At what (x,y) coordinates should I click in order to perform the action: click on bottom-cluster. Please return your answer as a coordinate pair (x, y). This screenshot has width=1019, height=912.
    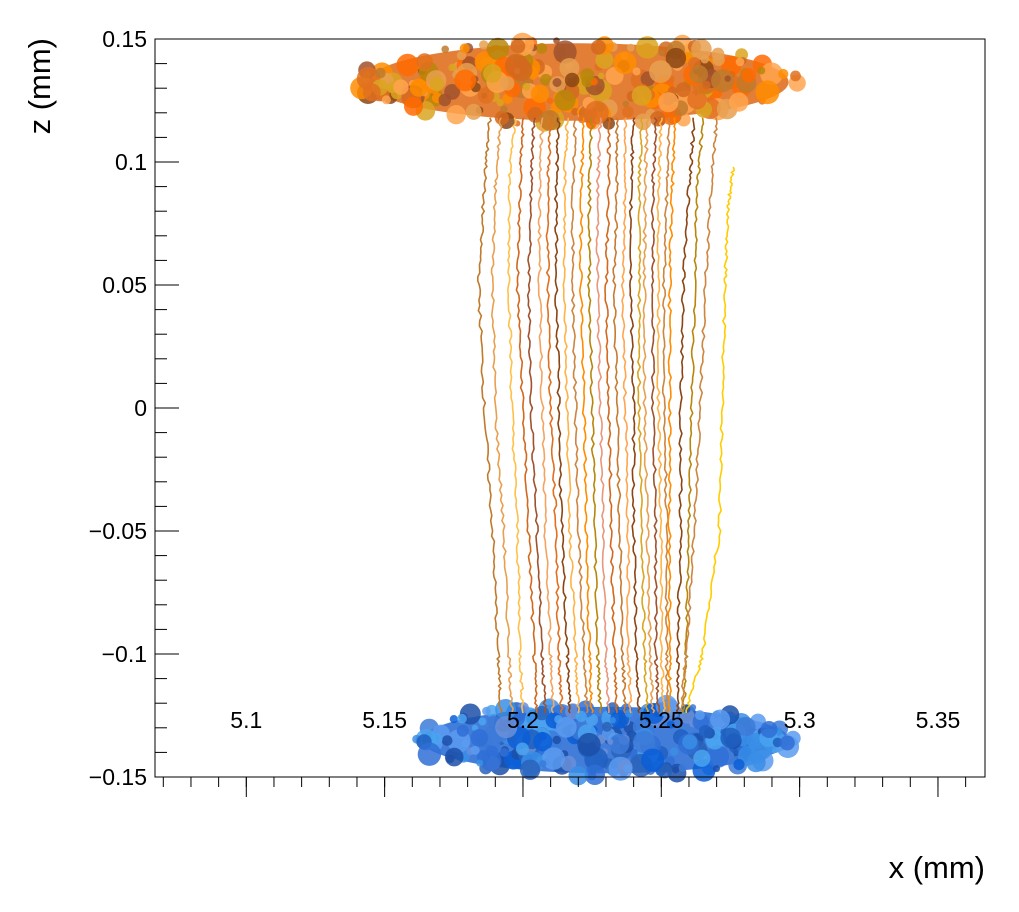
    Looking at the image, I should click on (606, 740).